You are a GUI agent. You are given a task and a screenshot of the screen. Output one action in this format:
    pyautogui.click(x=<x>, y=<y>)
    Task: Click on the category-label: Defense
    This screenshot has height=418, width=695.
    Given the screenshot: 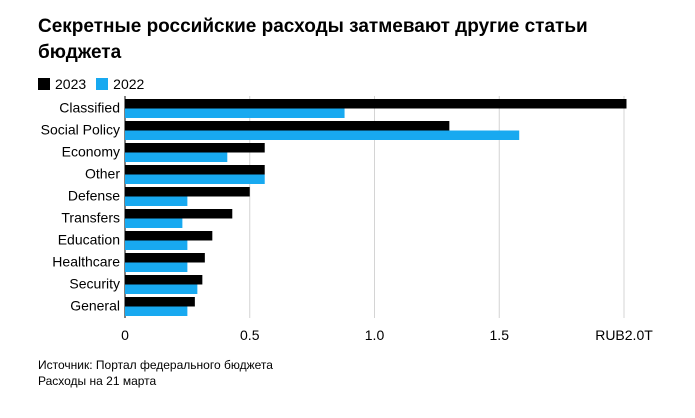 What is the action you would take?
    pyautogui.click(x=94, y=196)
    